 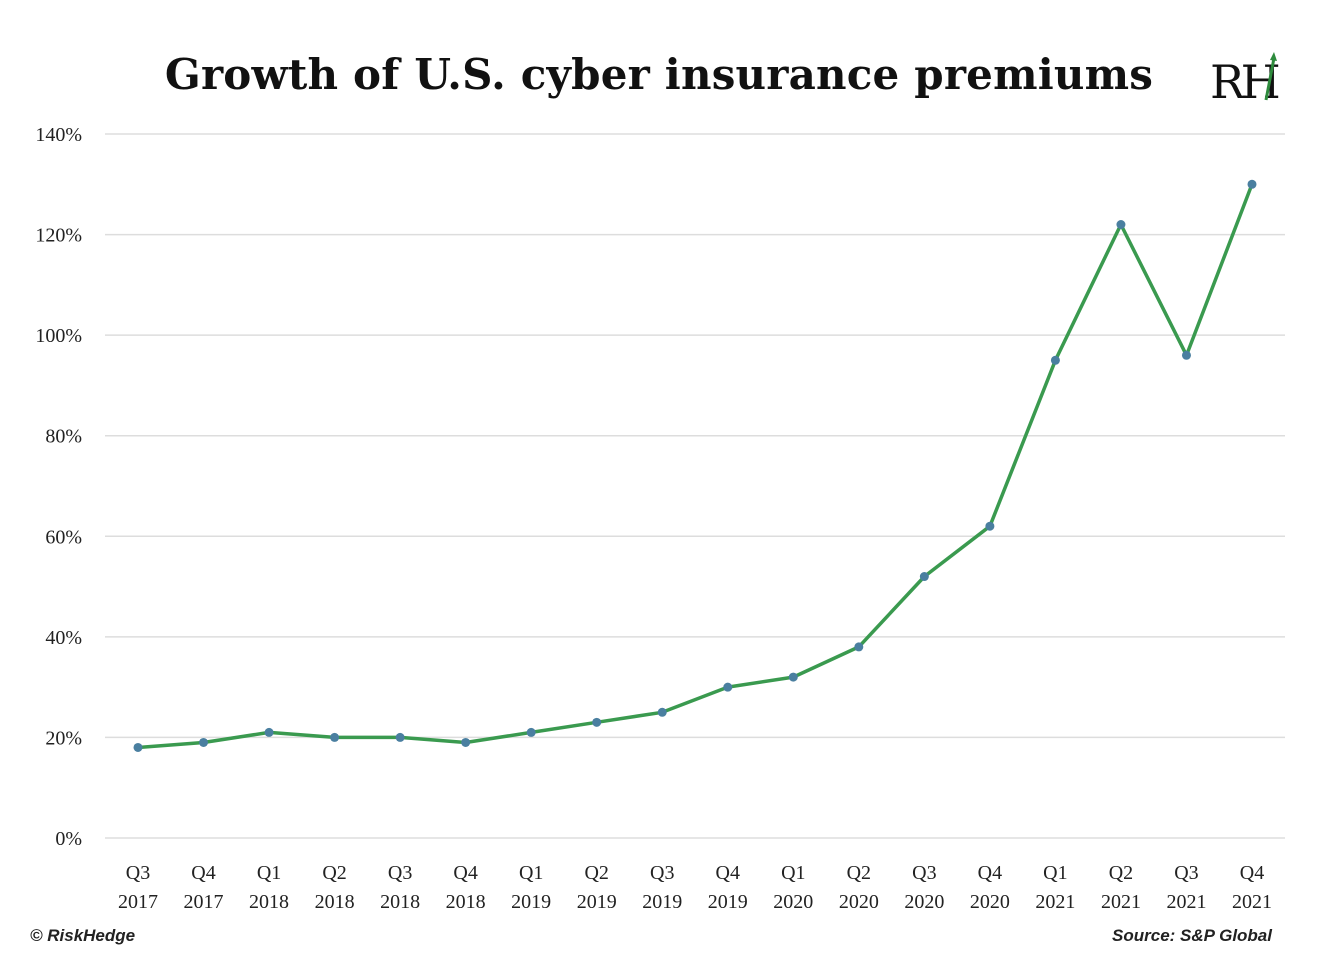 What do you see at coordinates (924, 887) in the screenshot?
I see `x-tick-label: Q3 2020` at bounding box center [924, 887].